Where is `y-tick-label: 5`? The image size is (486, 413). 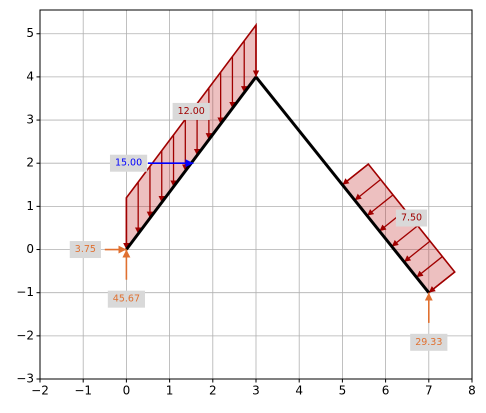 y-tick-label: 5 is located at coordinates (30, 33).